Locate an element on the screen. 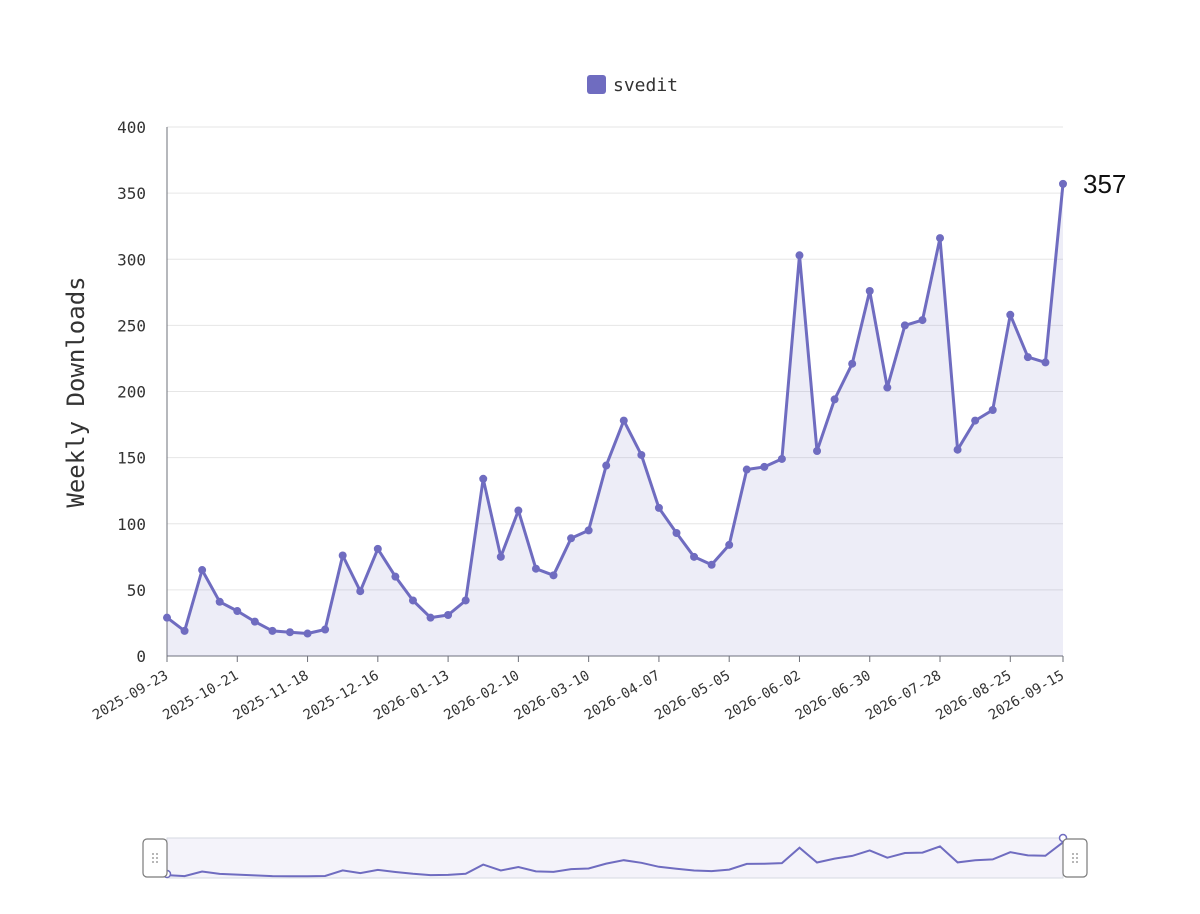 This screenshot has width=1200, height=914. x-tick-label: 2025-09-23 is located at coordinates (130, 696).